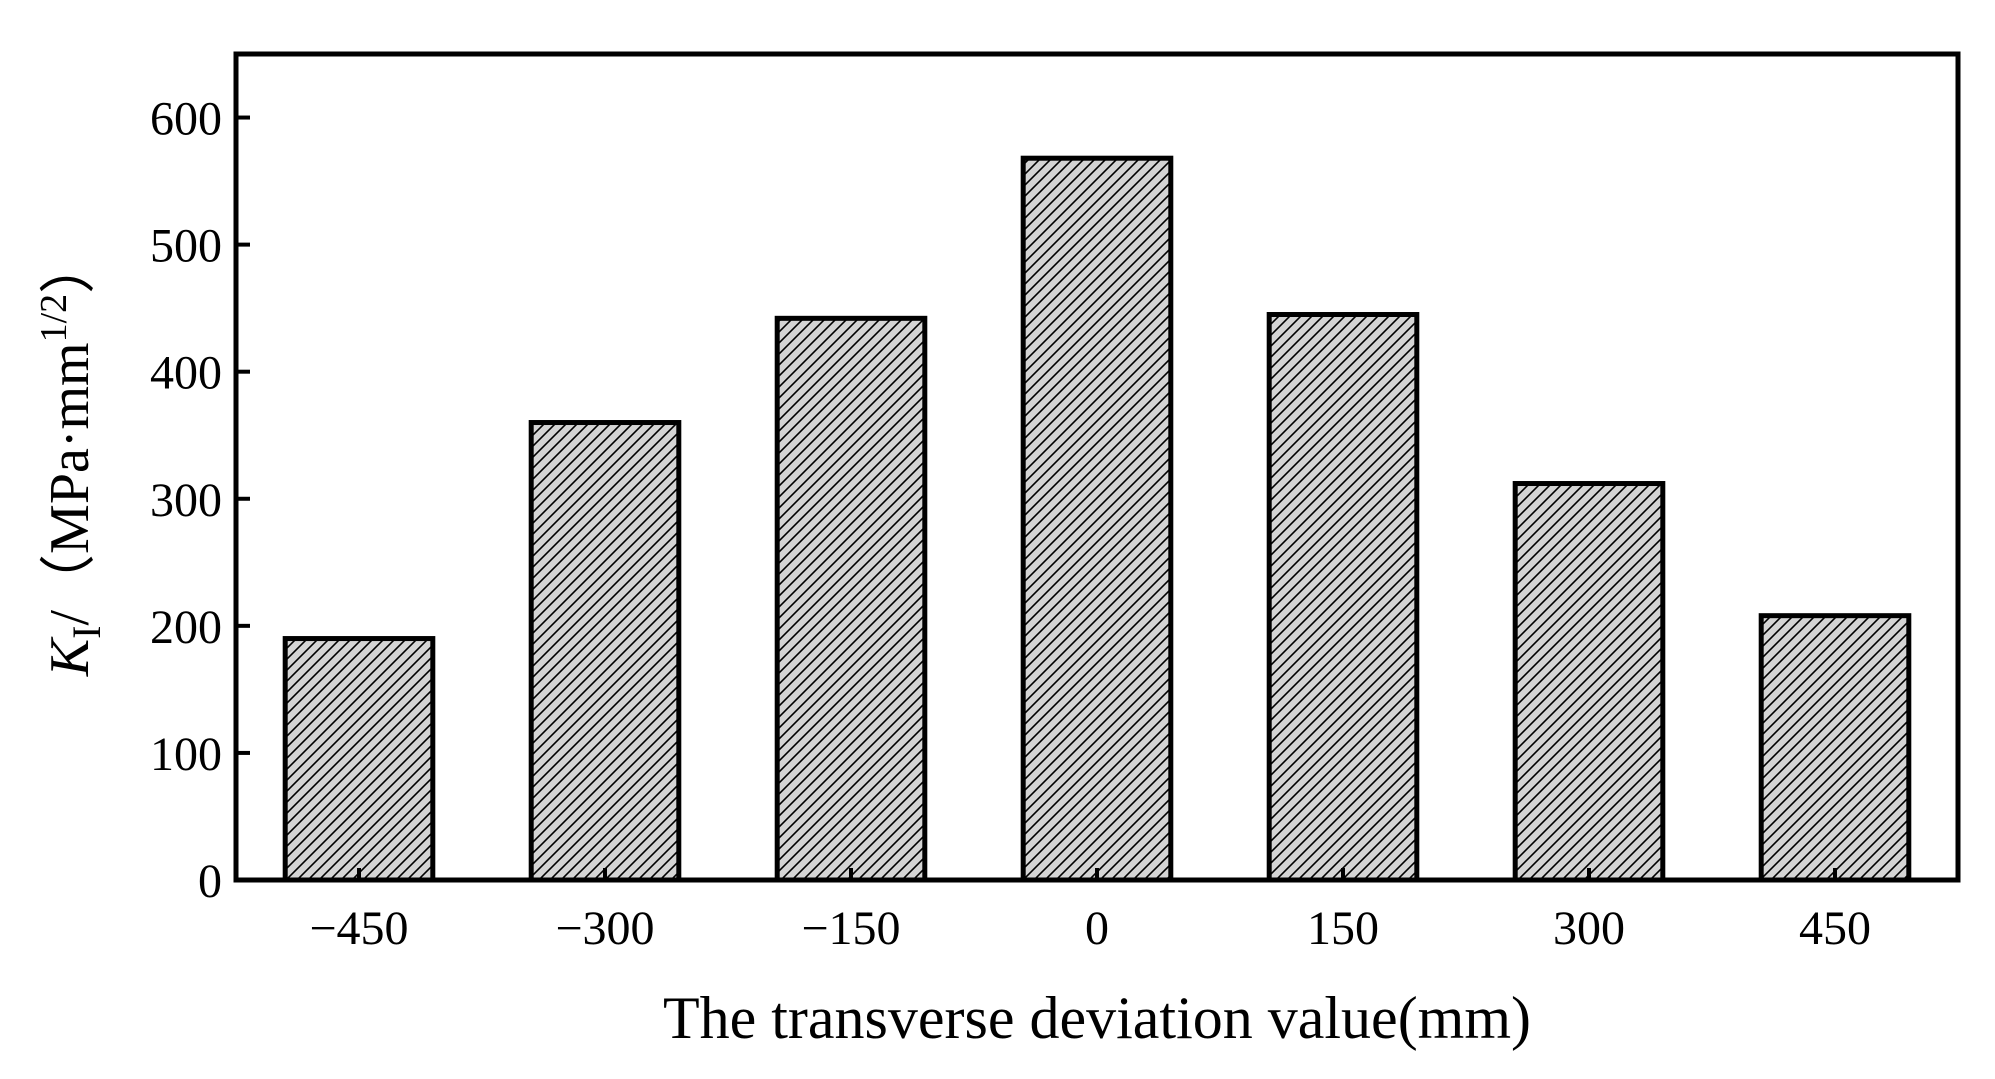 This screenshot has height=1079, width=1995. What do you see at coordinates (1835, 928) in the screenshot?
I see `x-tick-label-6: 450` at bounding box center [1835, 928].